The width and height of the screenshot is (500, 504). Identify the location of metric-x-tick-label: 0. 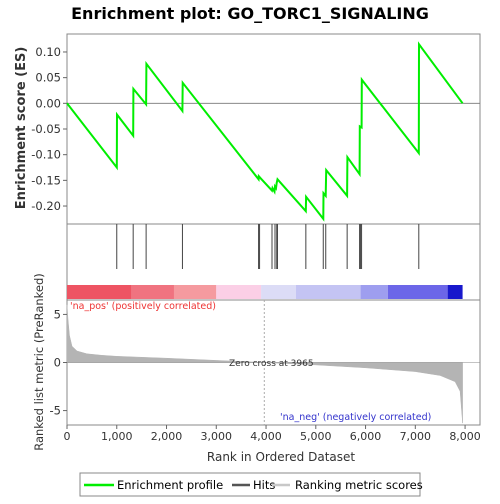
(67, 436).